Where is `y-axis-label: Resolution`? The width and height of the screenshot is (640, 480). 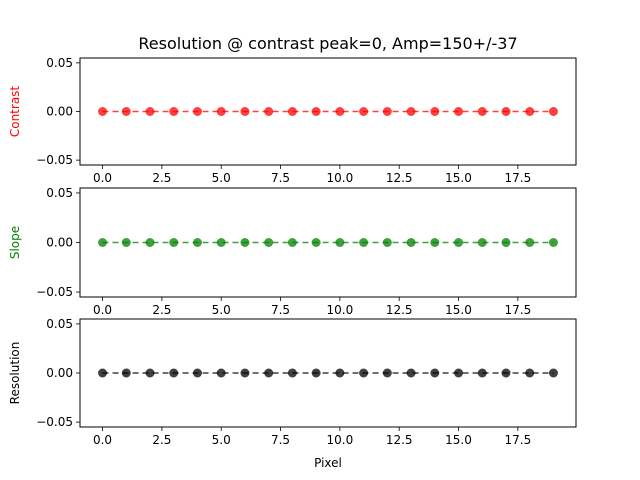 y-axis-label: Resolution is located at coordinates (15, 373).